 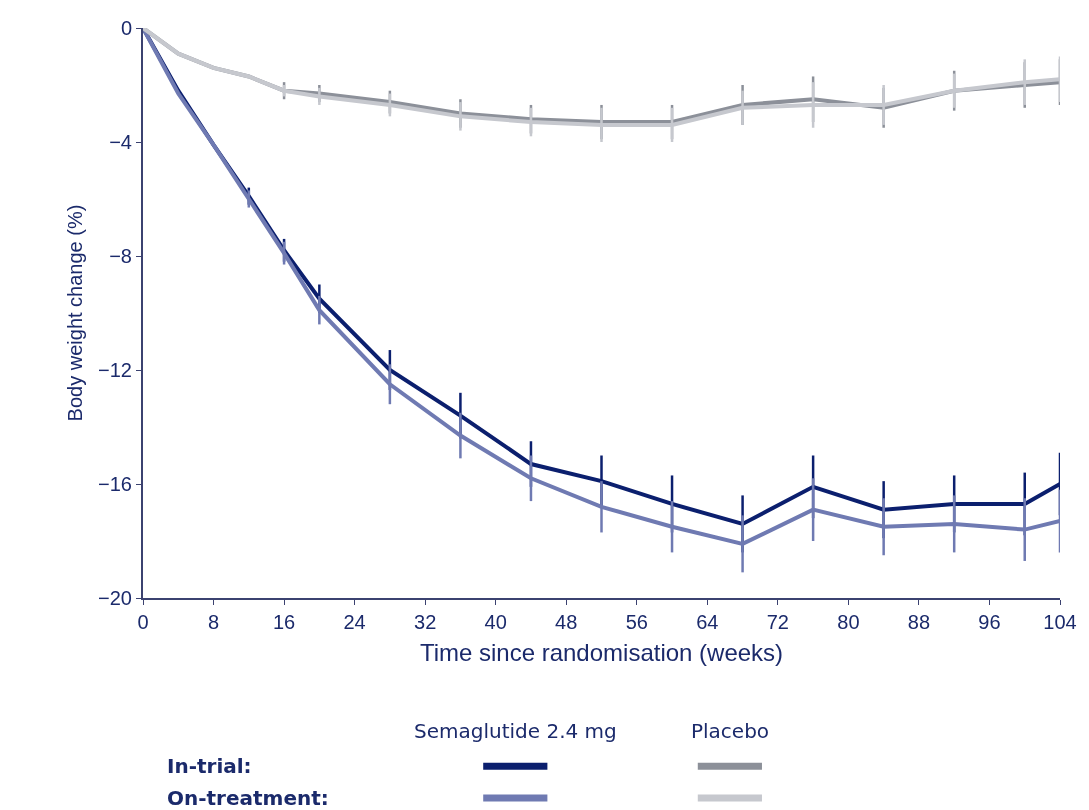 I want to click on x-tick-label: 104, so click(x=1060, y=622).